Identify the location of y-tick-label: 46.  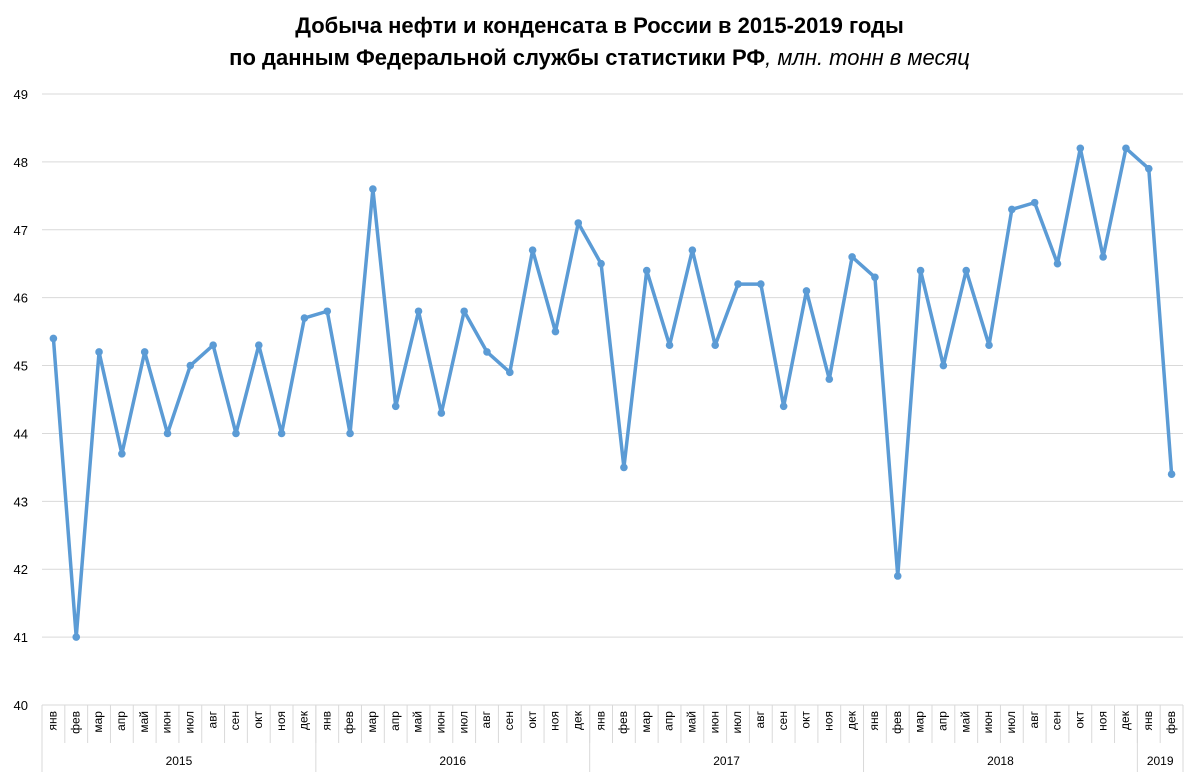
(21, 298).